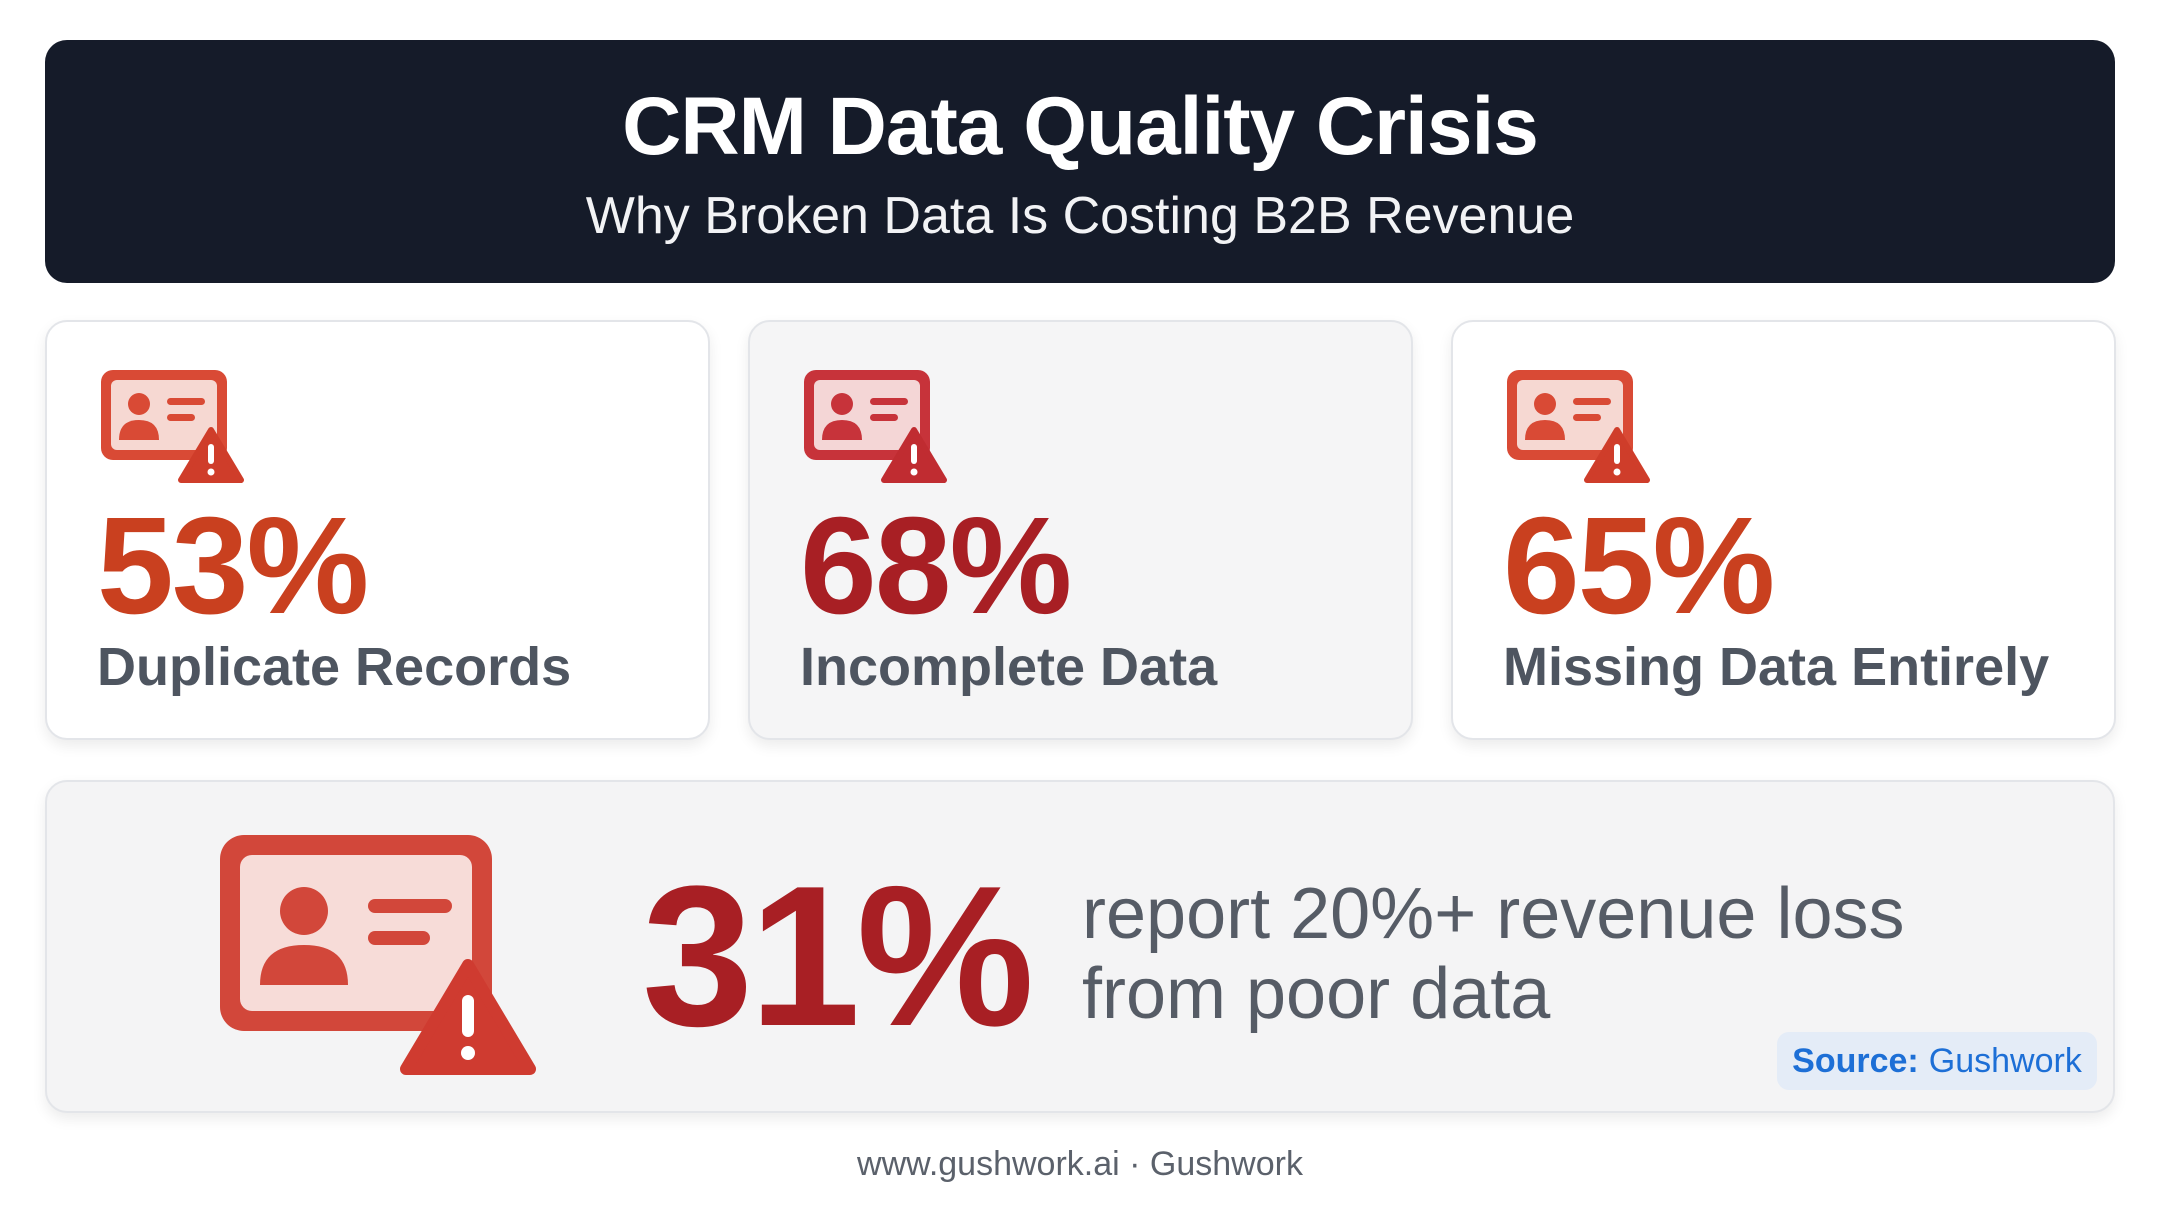 This screenshot has width=2160, height=1206. I want to click on stat-card-duplicate-records: 53% Duplicate Records, so click(377, 530).